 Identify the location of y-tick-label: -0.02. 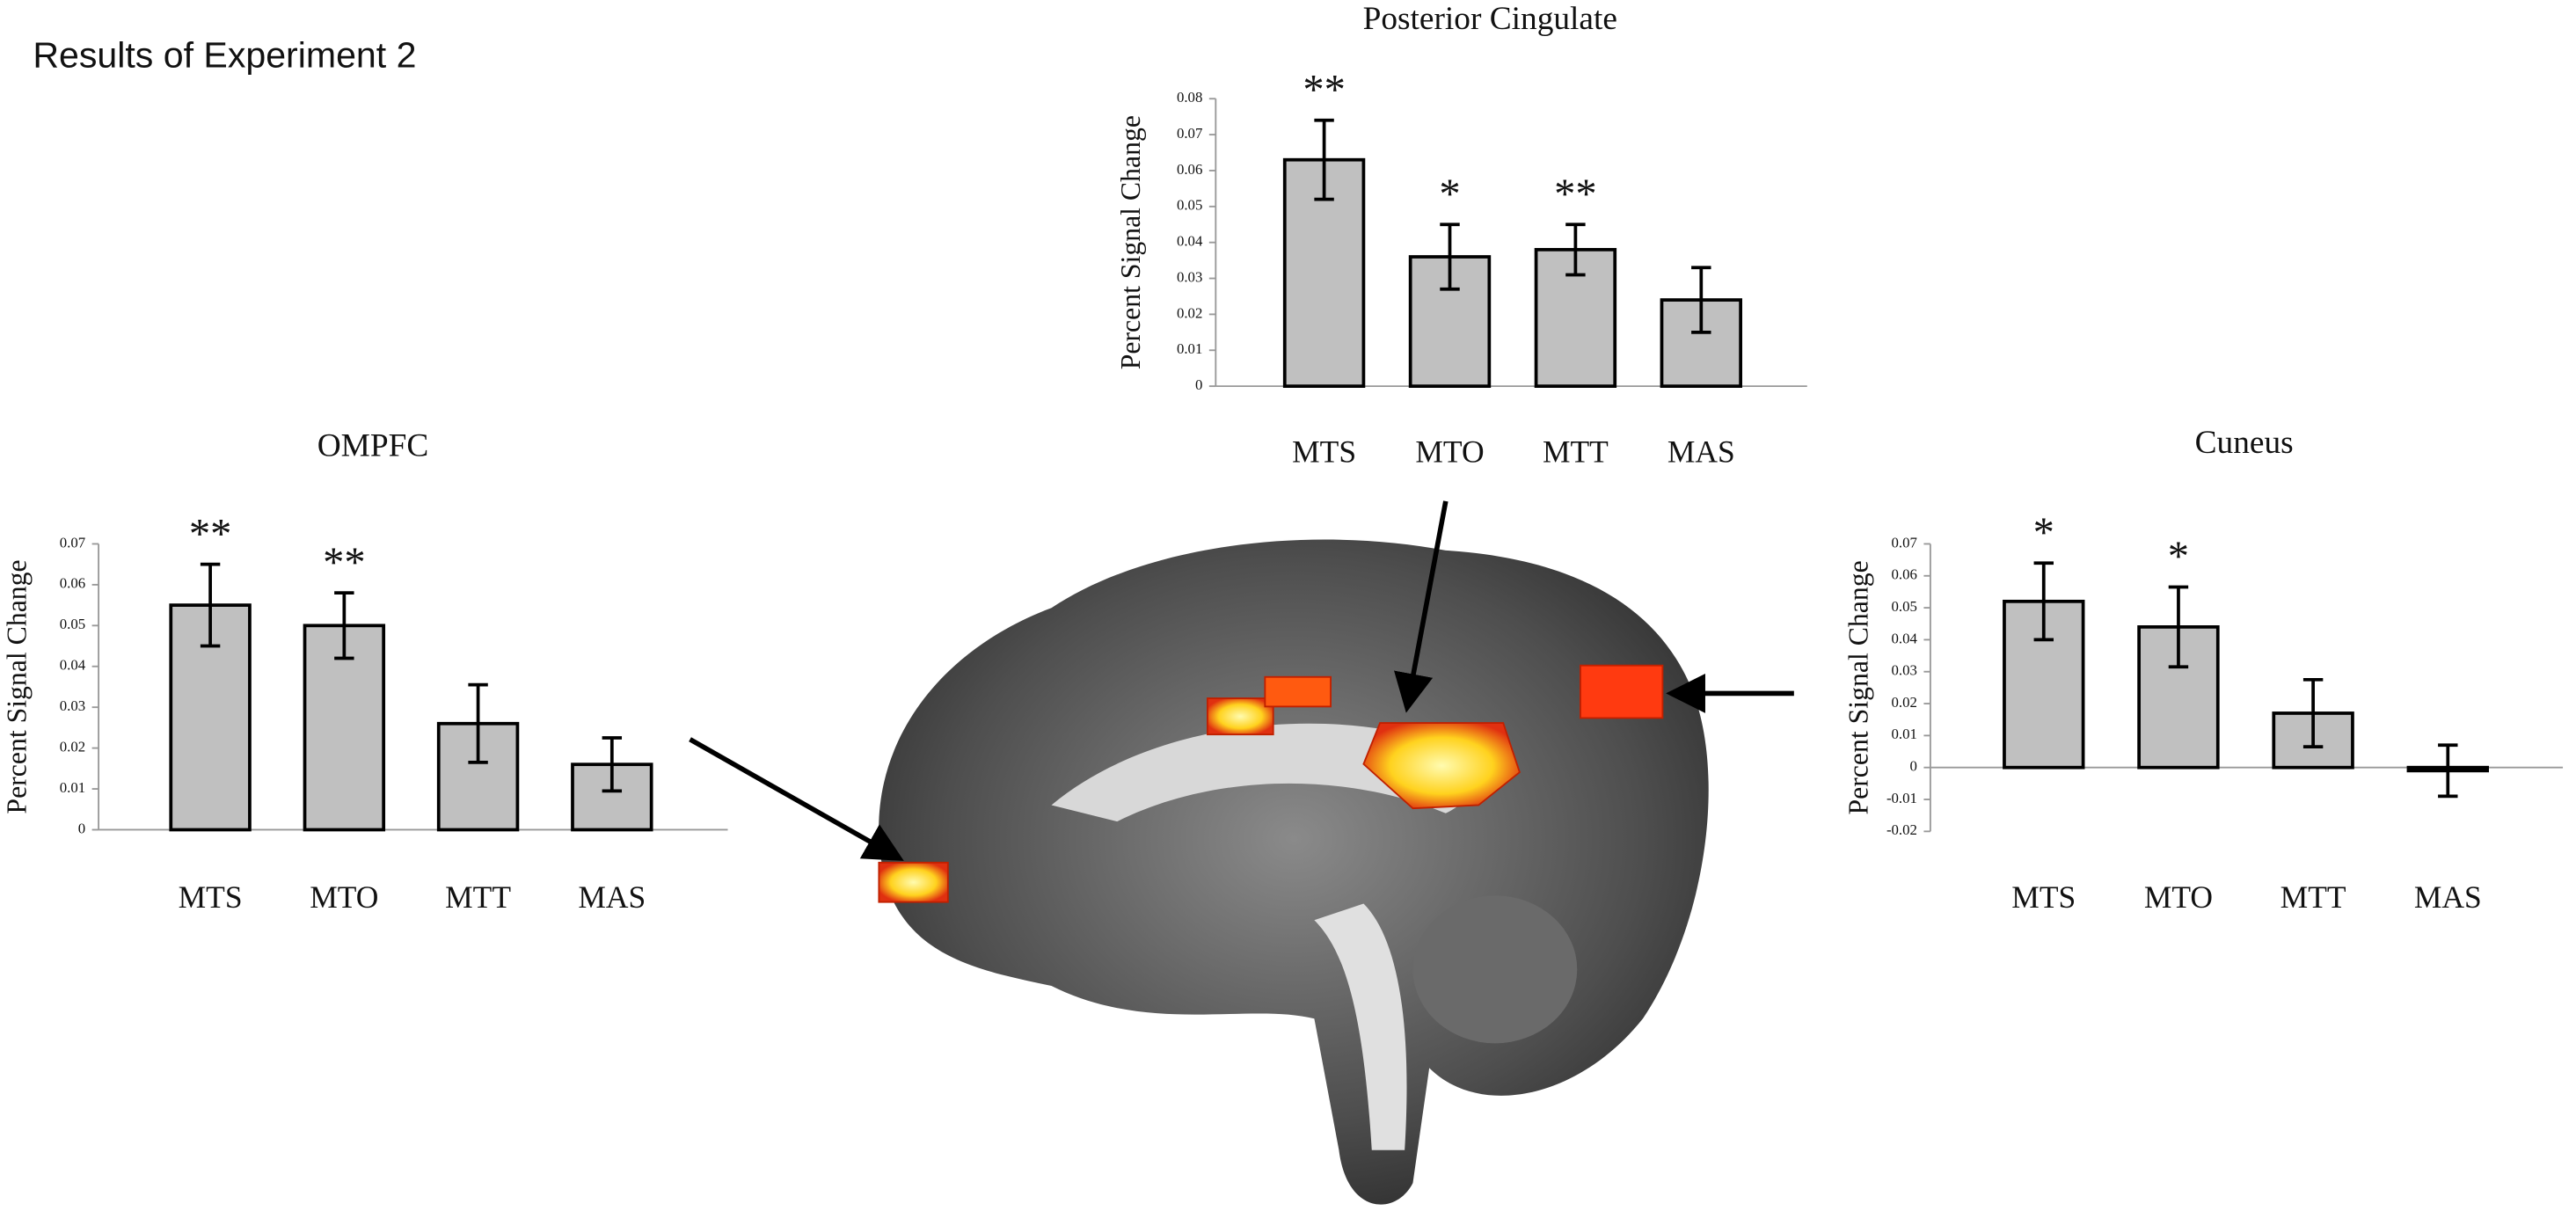
(1901, 830).